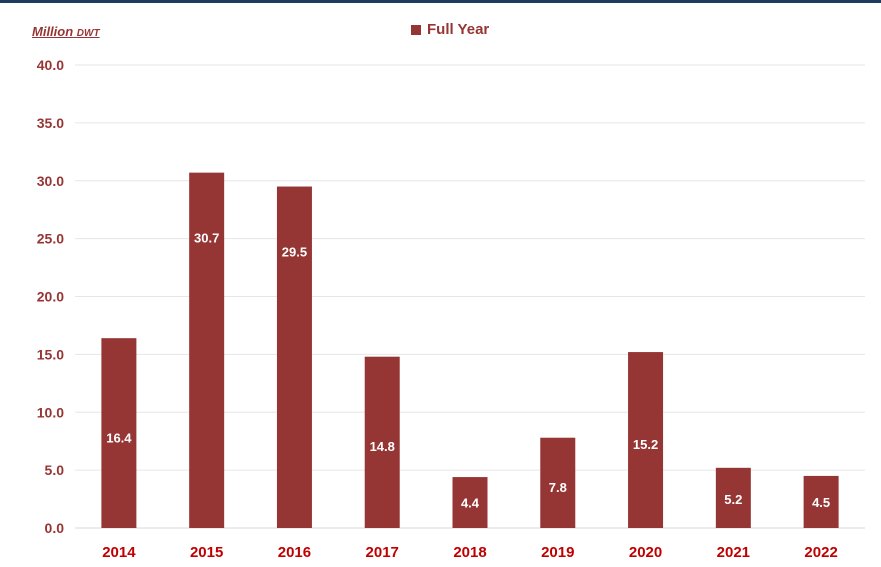 The width and height of the screenshot is (881, 567). I want to click on data-label-2018: 4.4, so click(470, 503).